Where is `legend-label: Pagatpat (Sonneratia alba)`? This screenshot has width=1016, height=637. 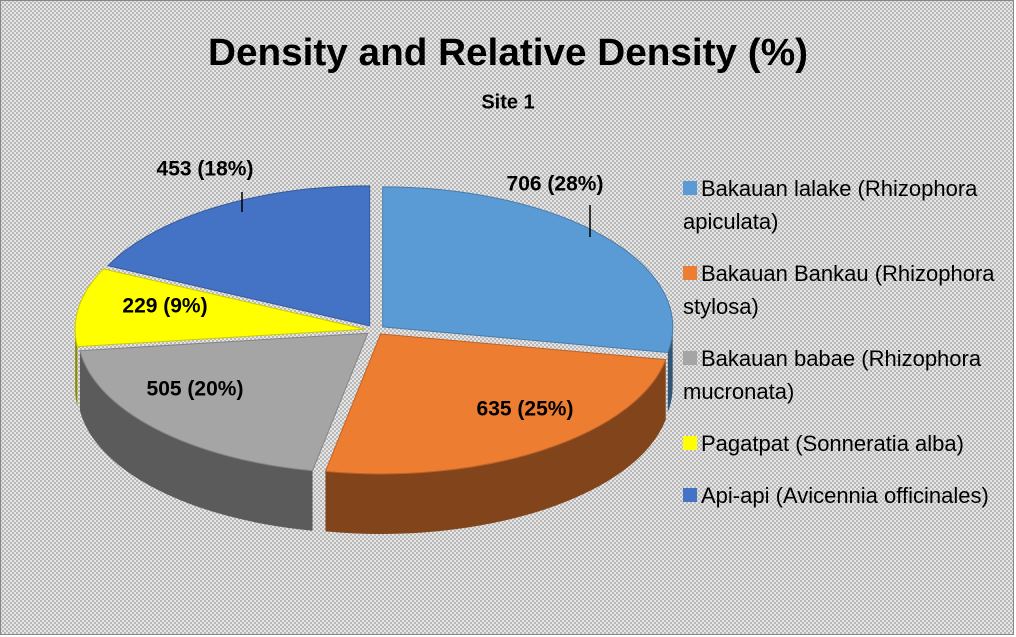 legend-label: Pagatpat (Sonneratia alba) is located at coordinates (832, 443).